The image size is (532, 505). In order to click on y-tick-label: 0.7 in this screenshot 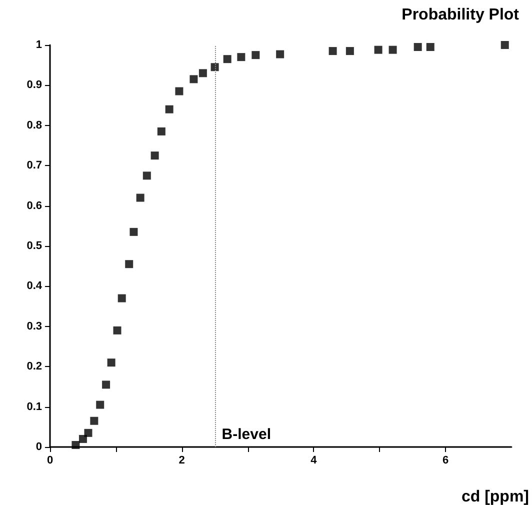, I will do `click(34, 166)`.